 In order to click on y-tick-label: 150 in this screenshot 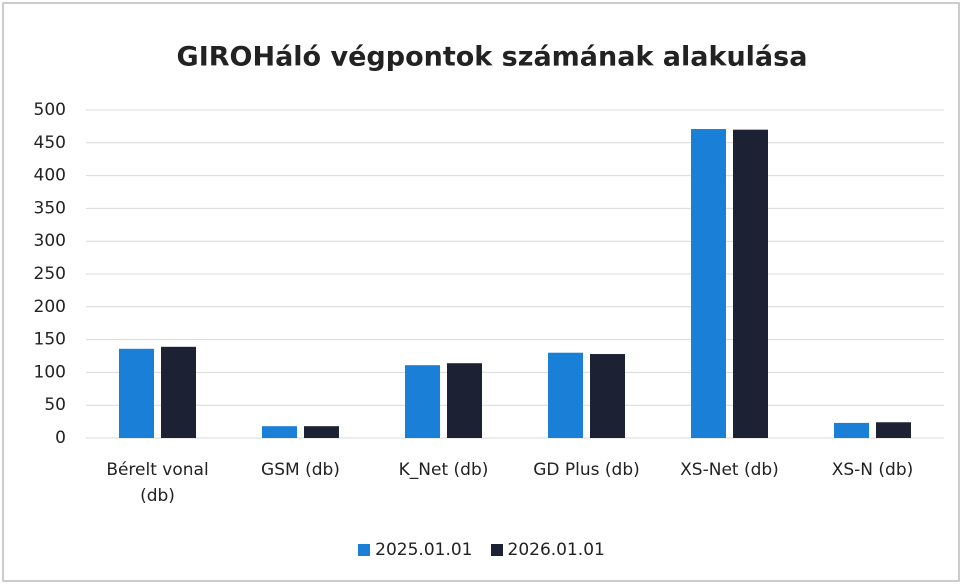, I will do `click(50, 340)`.